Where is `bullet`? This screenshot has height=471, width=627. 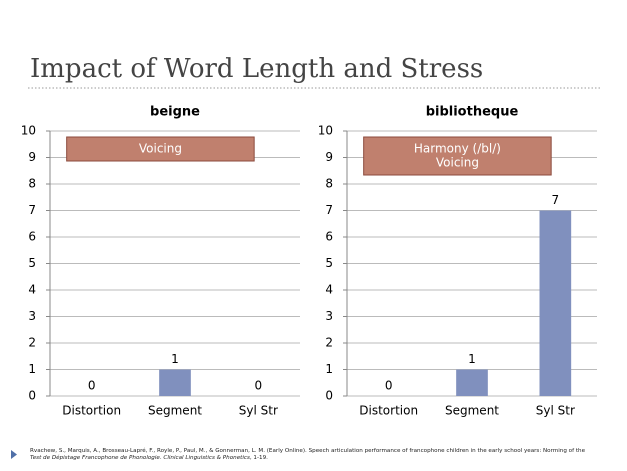 bullet is located at coordinates (14, 454).